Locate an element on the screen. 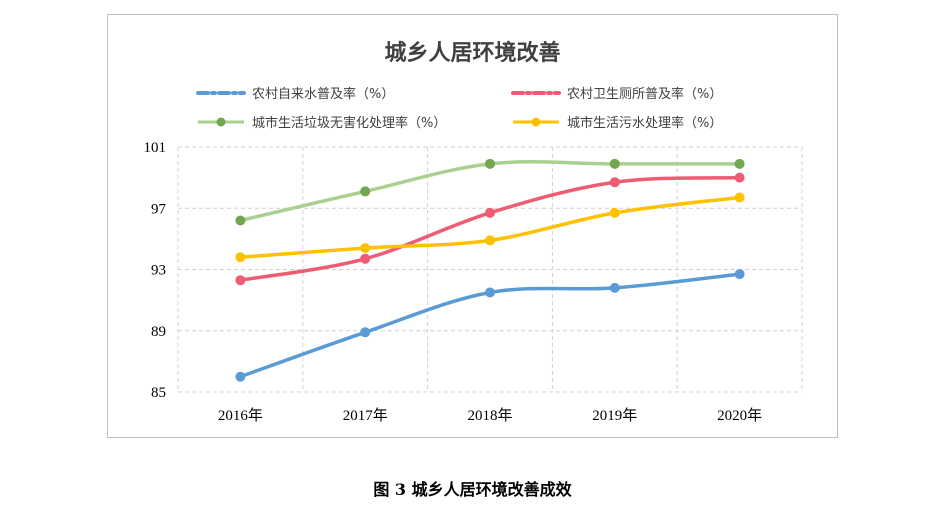  y-tick-label: 89 is located at coordinates (158, 332).